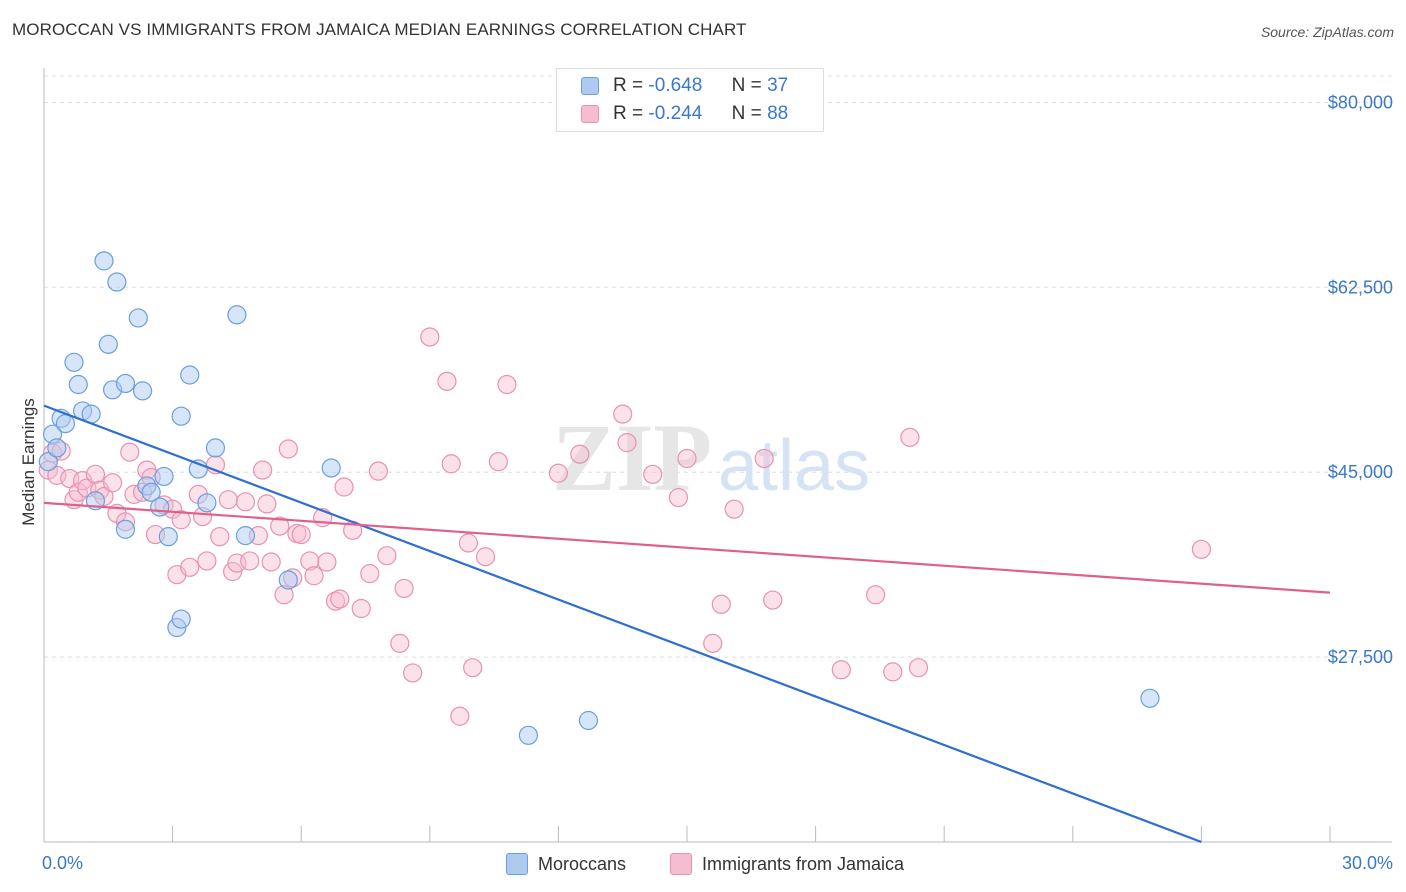 This screenshot has width=1406, height=892. Describe the element at coordinates (1360, 379) in the screenshot. I see `y-axis-tick-labels: $80,000 $62,500 $45,000 $27,500` at that location.